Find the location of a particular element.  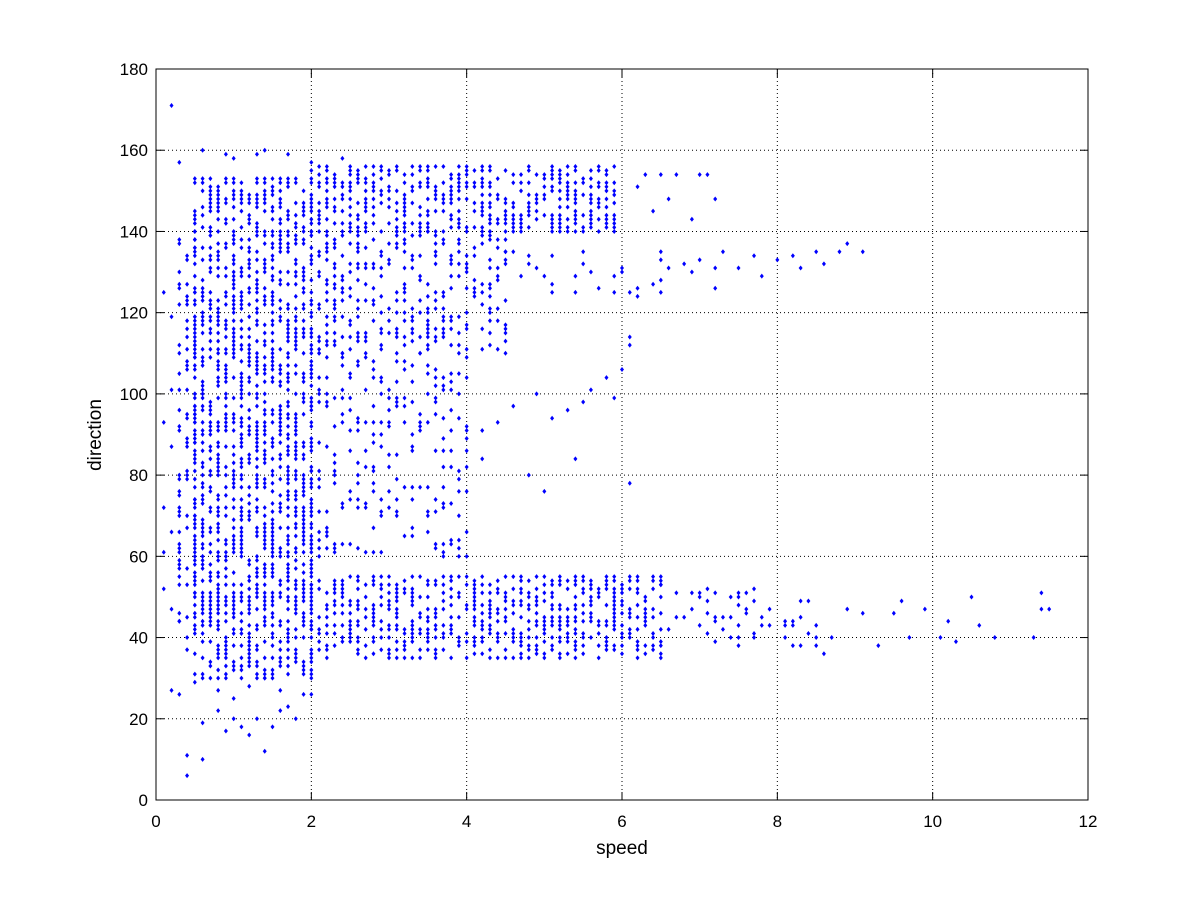

y-tick-label: 100 is located at coordinates (134, 394).